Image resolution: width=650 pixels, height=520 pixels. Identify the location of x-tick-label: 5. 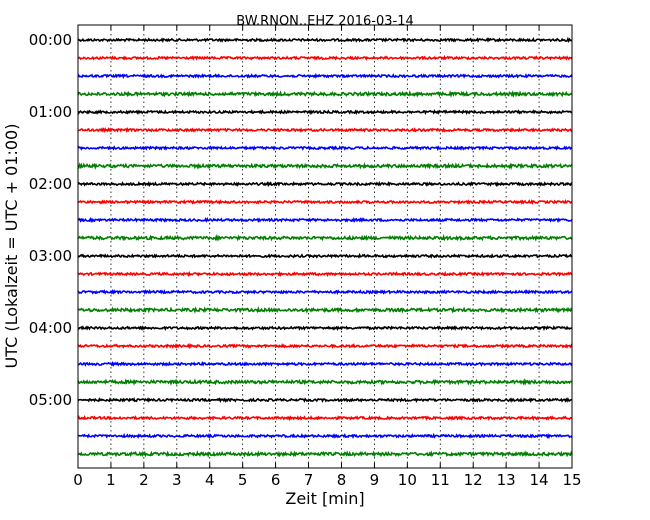
(243, 480).